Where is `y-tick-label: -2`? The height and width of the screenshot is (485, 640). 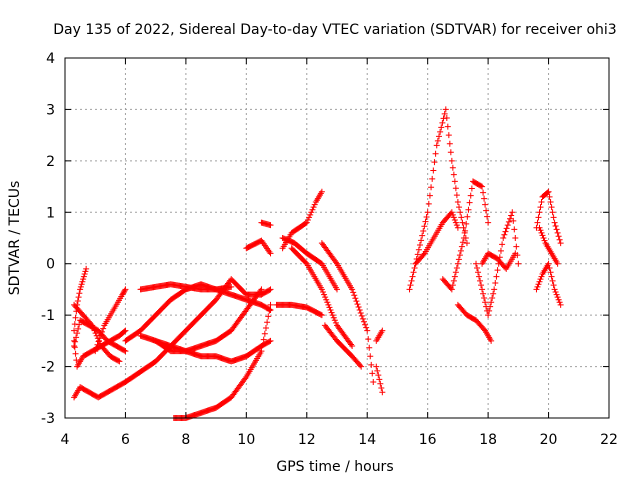
y-tick-label: -2 is located at coordinates (48, 368).